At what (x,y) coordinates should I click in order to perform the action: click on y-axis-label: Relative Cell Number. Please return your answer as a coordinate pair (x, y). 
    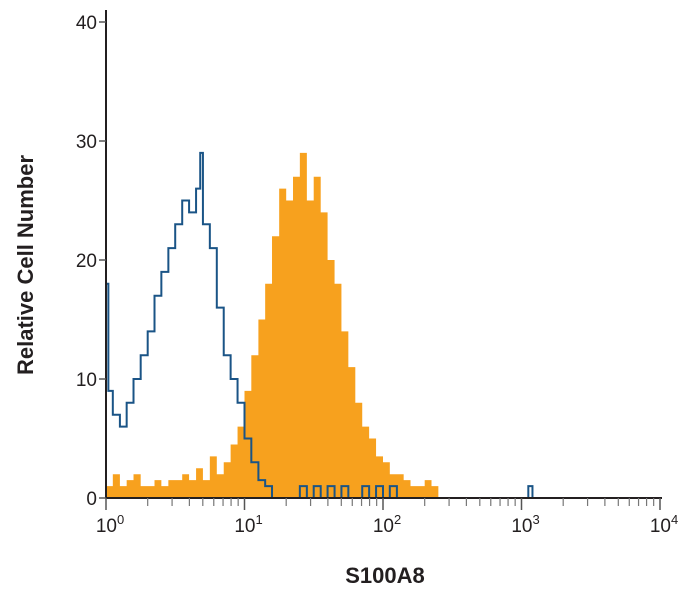
    Looking at the image, I should click on (25, 265).